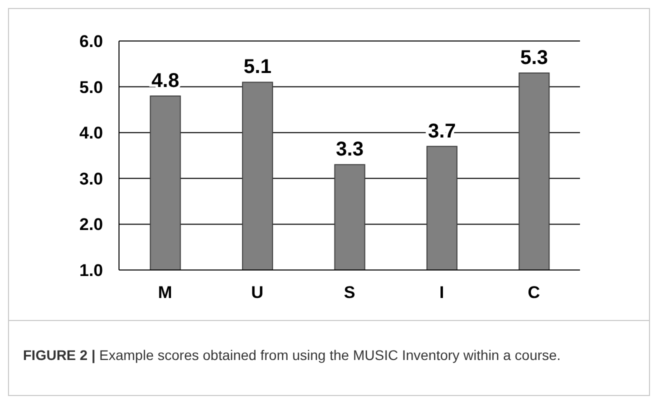 This screenshot has height=404, width=657. I want to click on x-tick-label: C, so click(534, 292).